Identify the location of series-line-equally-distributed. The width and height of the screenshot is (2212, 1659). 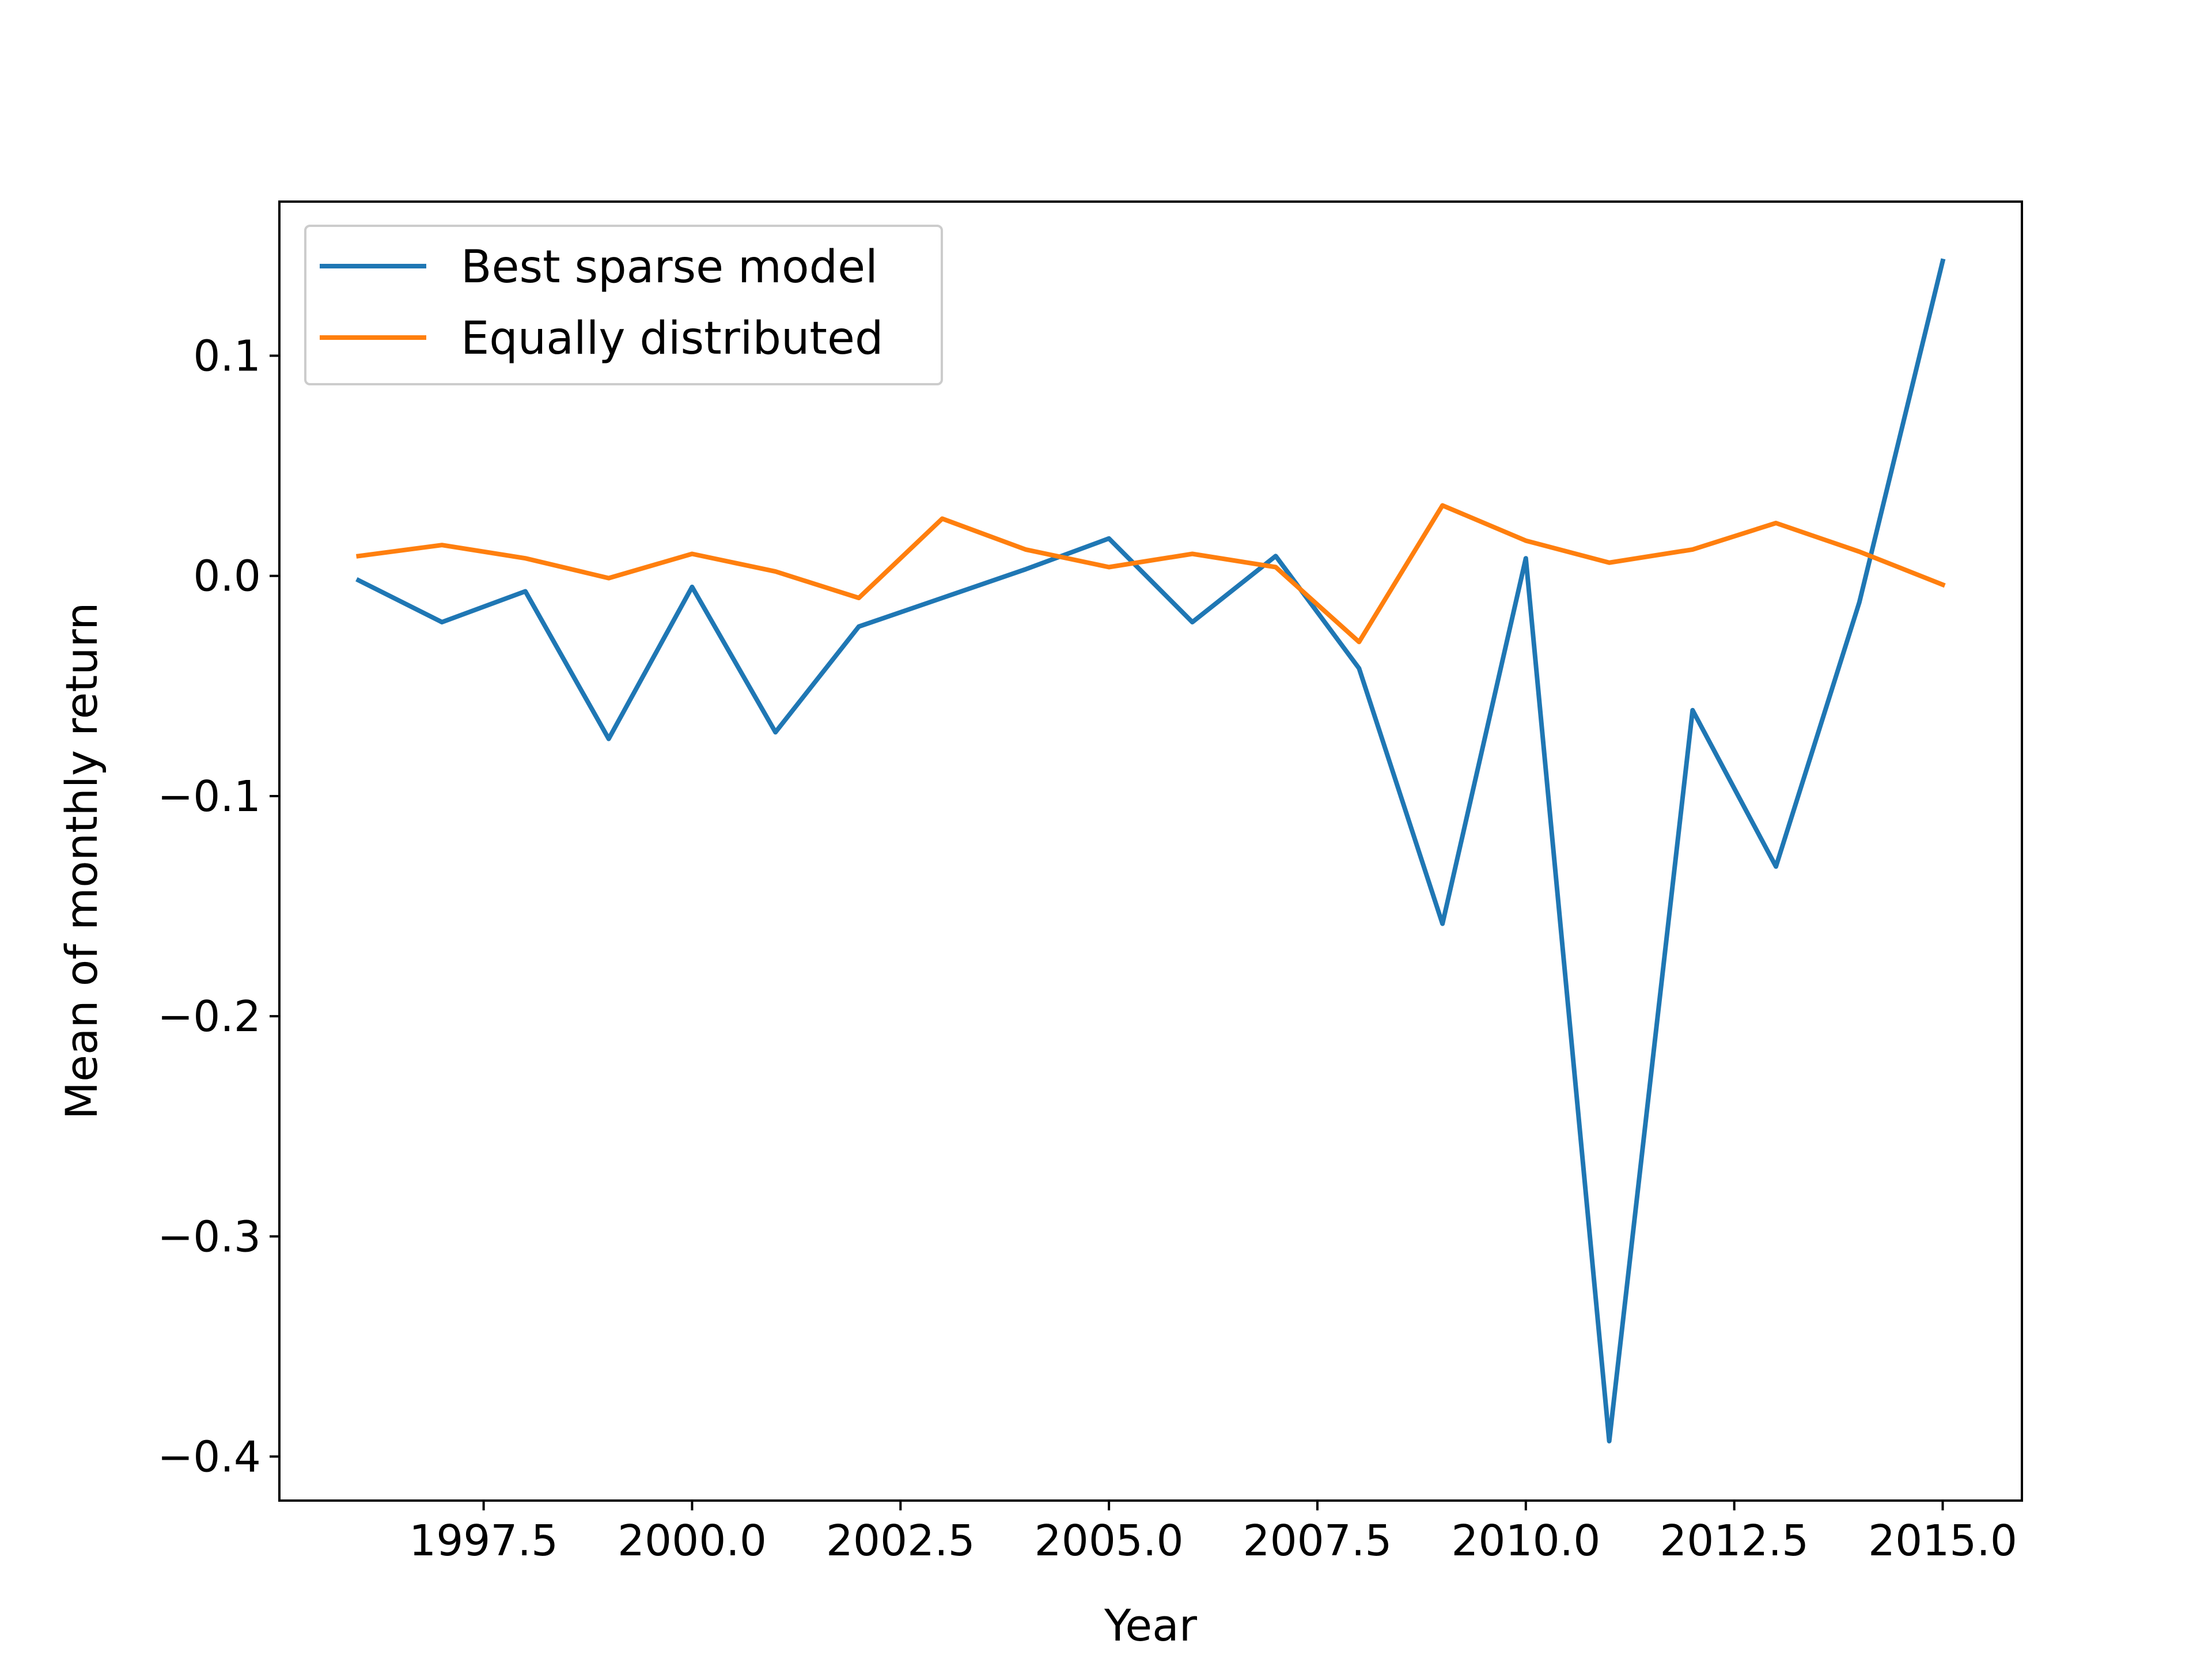
(1151, 574).